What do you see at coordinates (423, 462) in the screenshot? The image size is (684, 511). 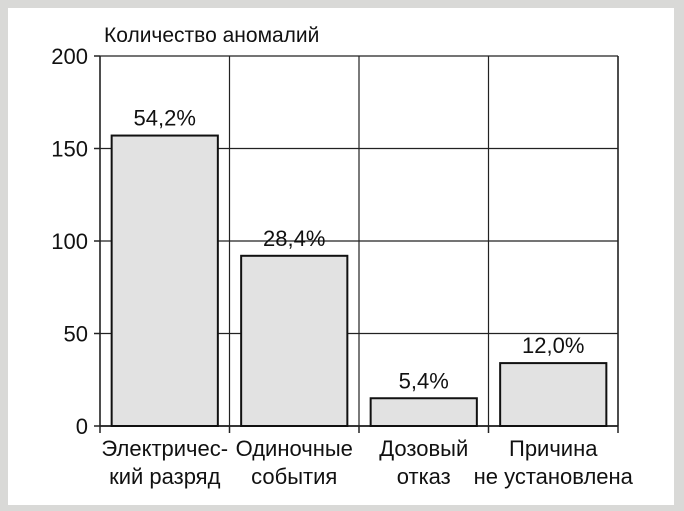 I see `x-tick-label: Дозовый отказ` at bounding box center [423, 462].